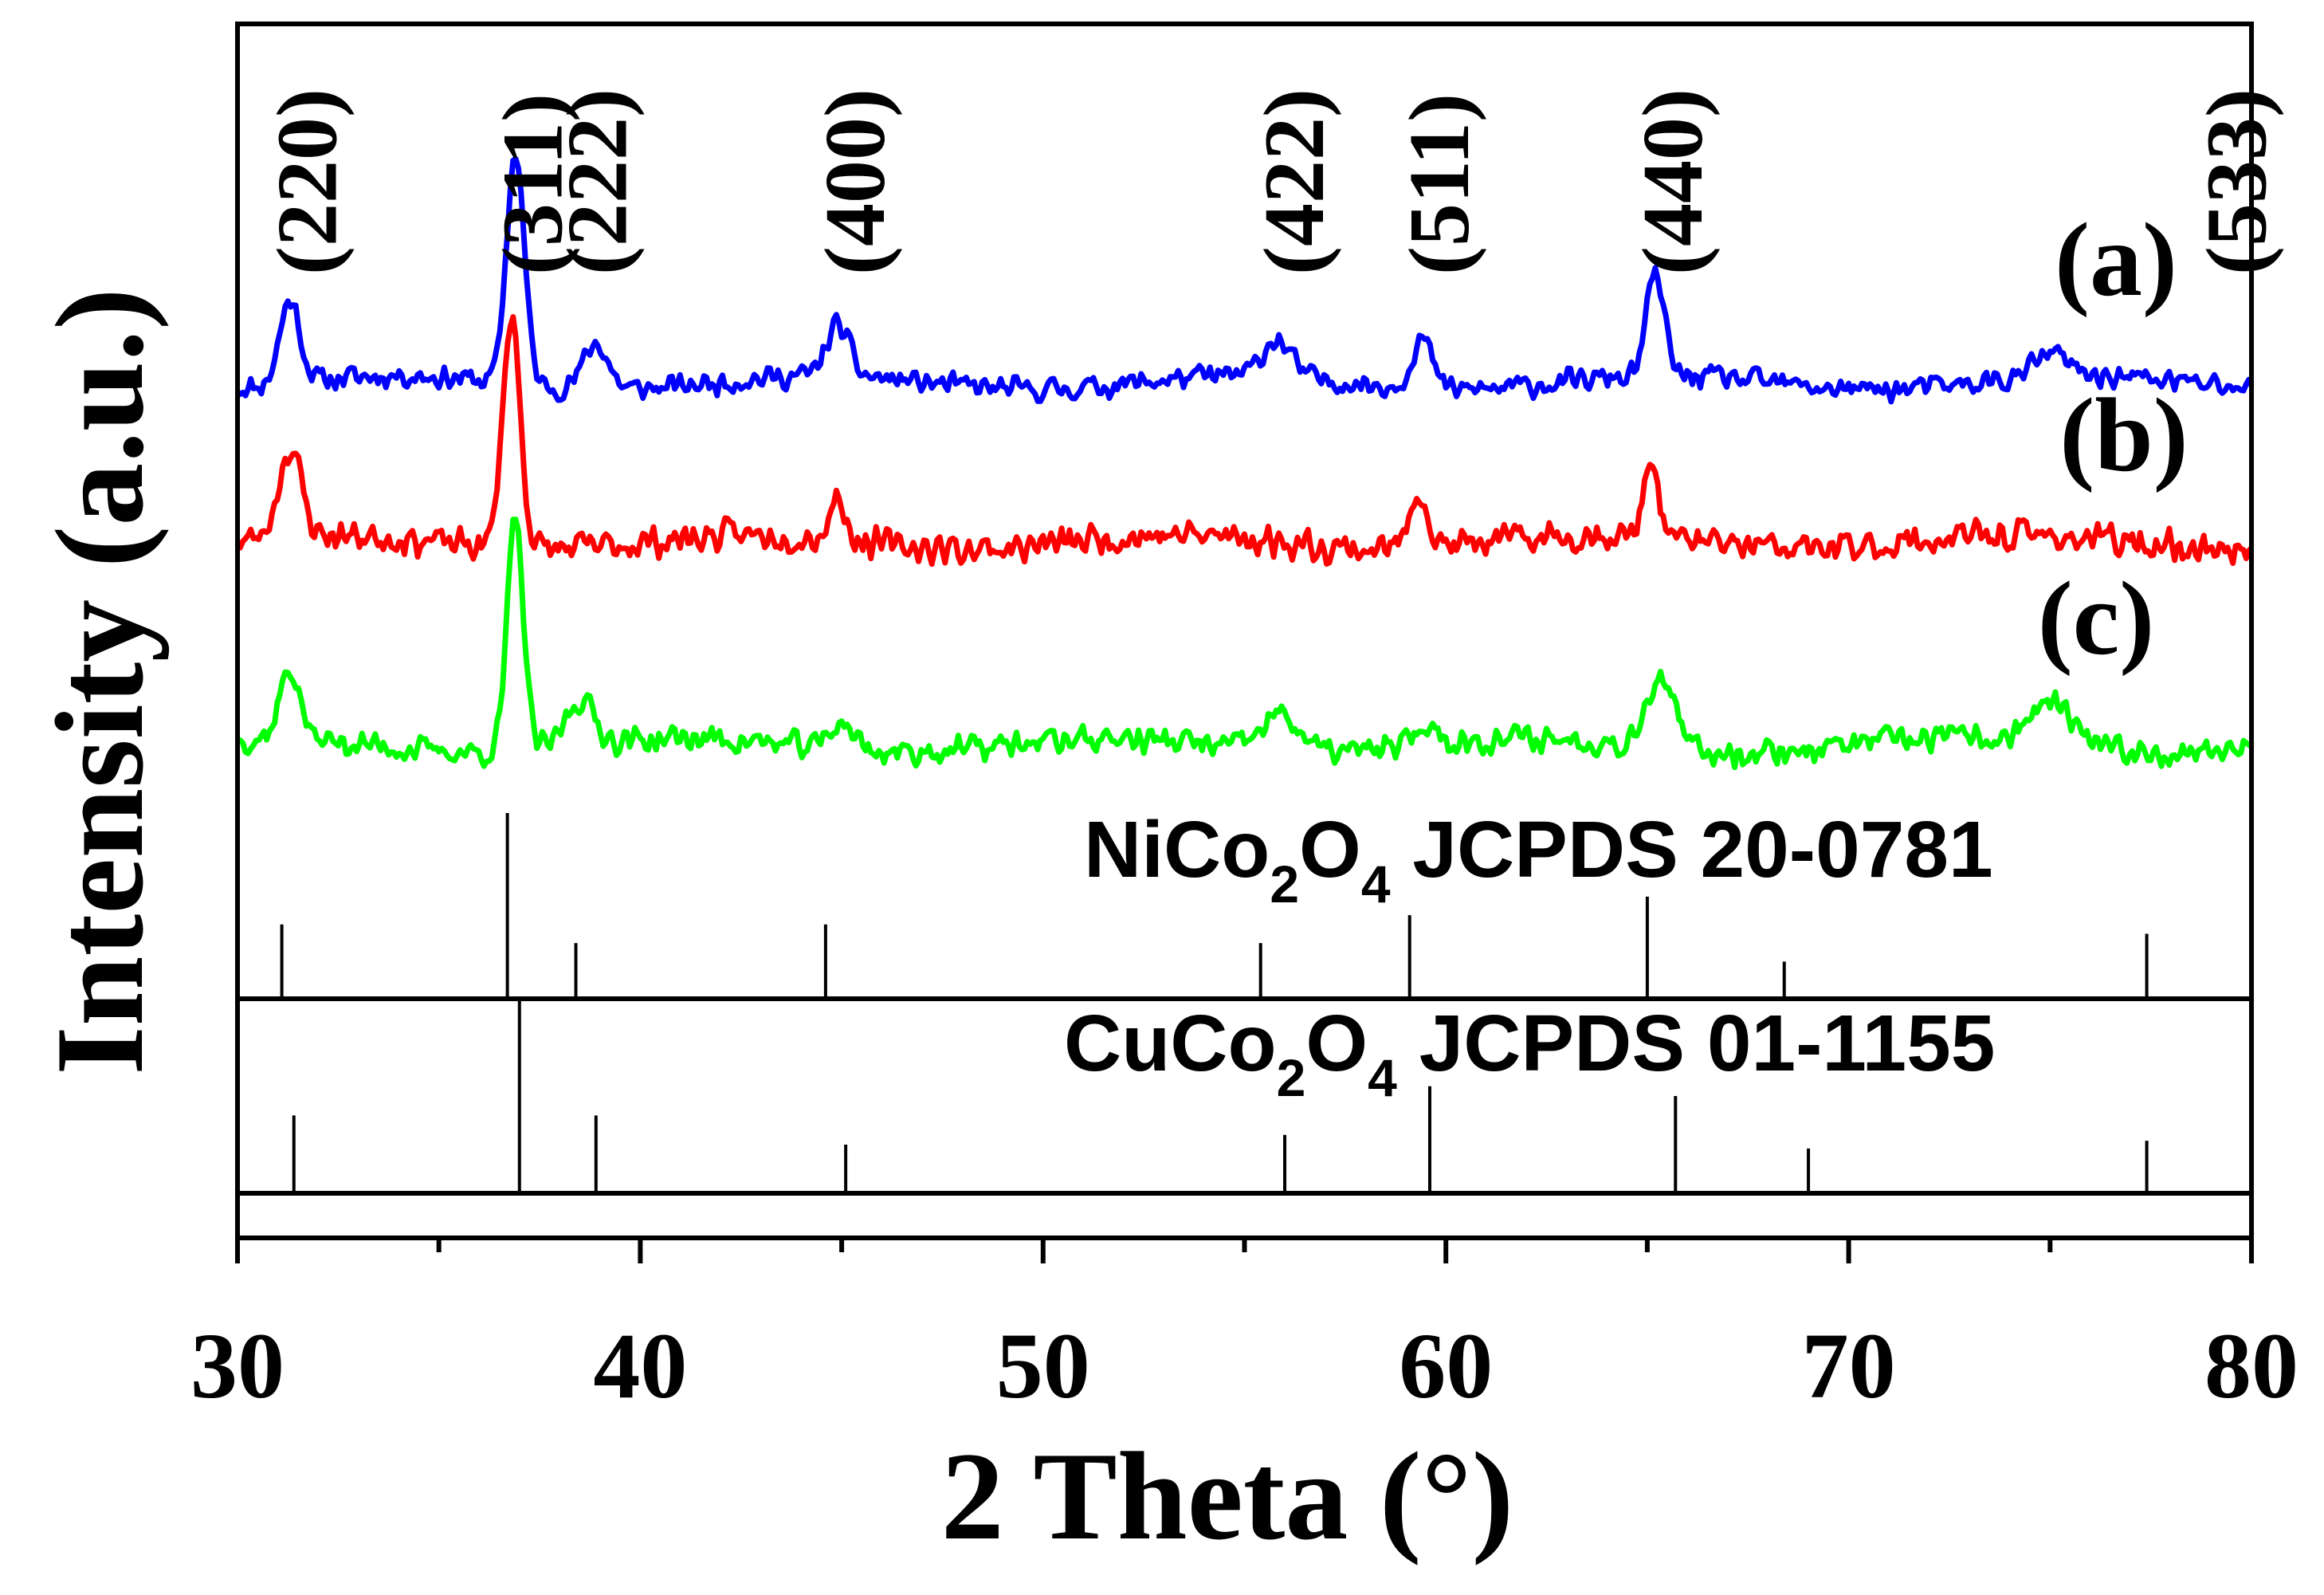 This screenshot has width=2324, height=1595. Describe the element at coordinates (1849, 1366) in the screenshot. I see `x-tick-label: 70` at that location.